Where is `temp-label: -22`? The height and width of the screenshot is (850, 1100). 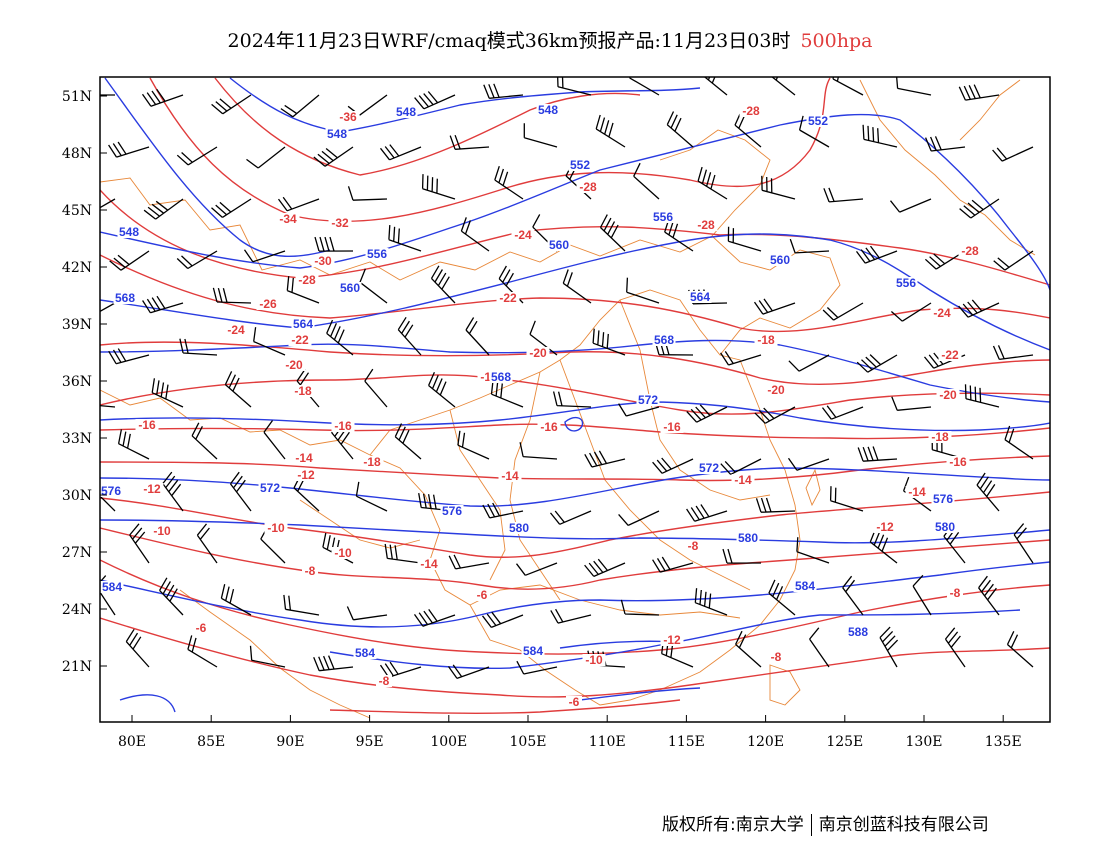
temp-label: -22 is located at coordinates (950, 355).